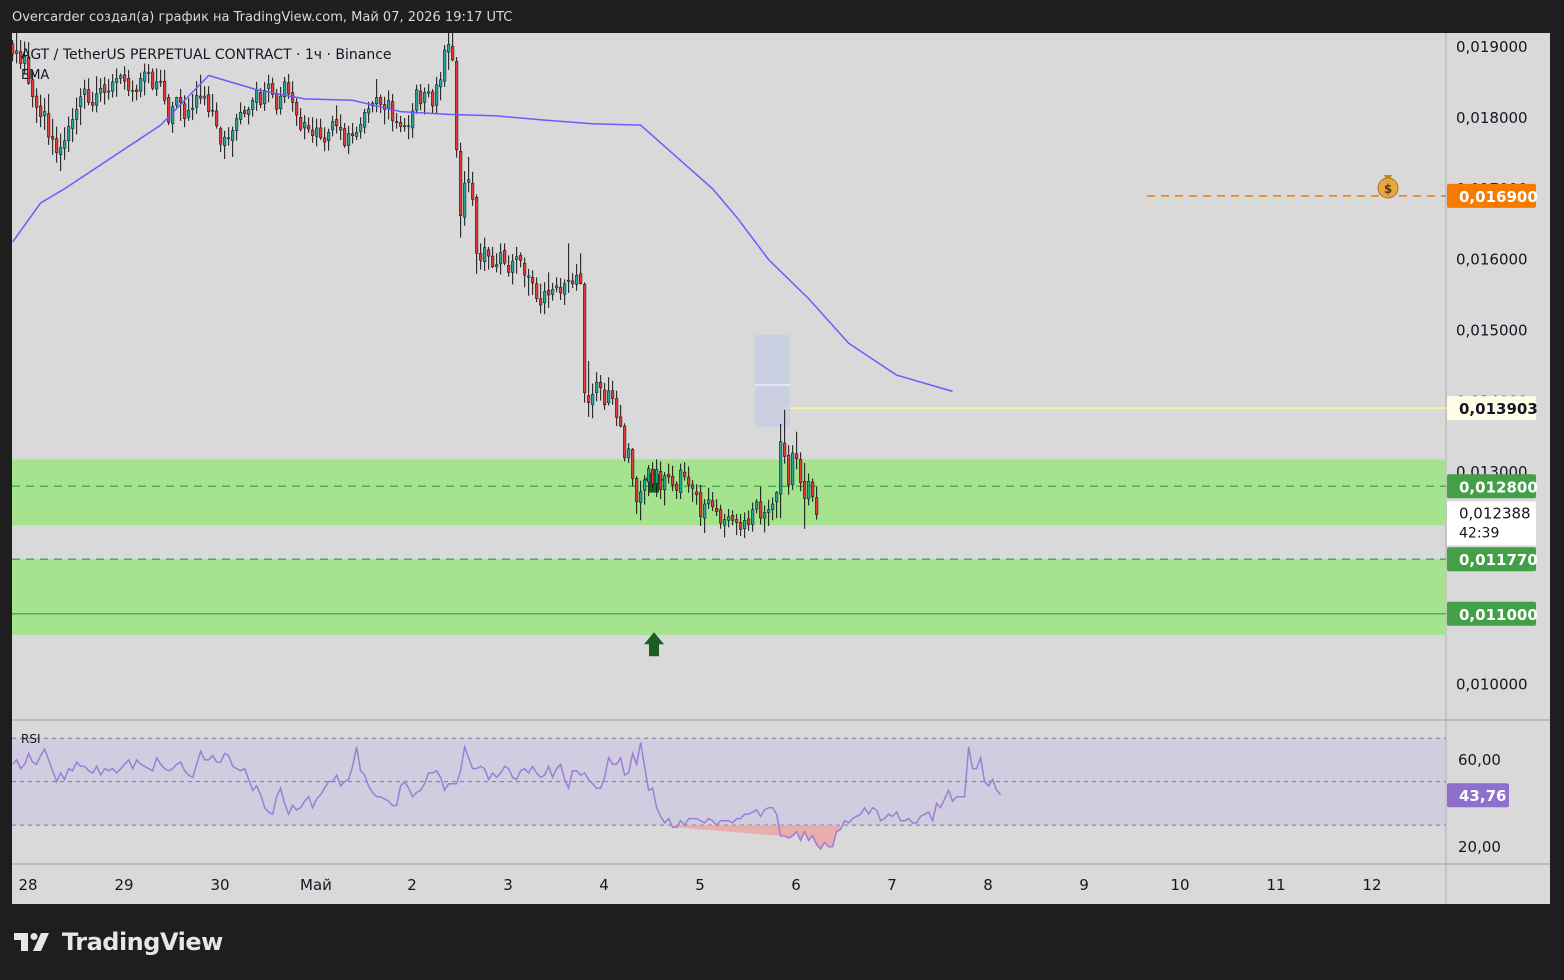  What do you see at coordinates (892, 885) in the screenshot?
I see `date-tick-label: 7` at bounding box center [892, 885].